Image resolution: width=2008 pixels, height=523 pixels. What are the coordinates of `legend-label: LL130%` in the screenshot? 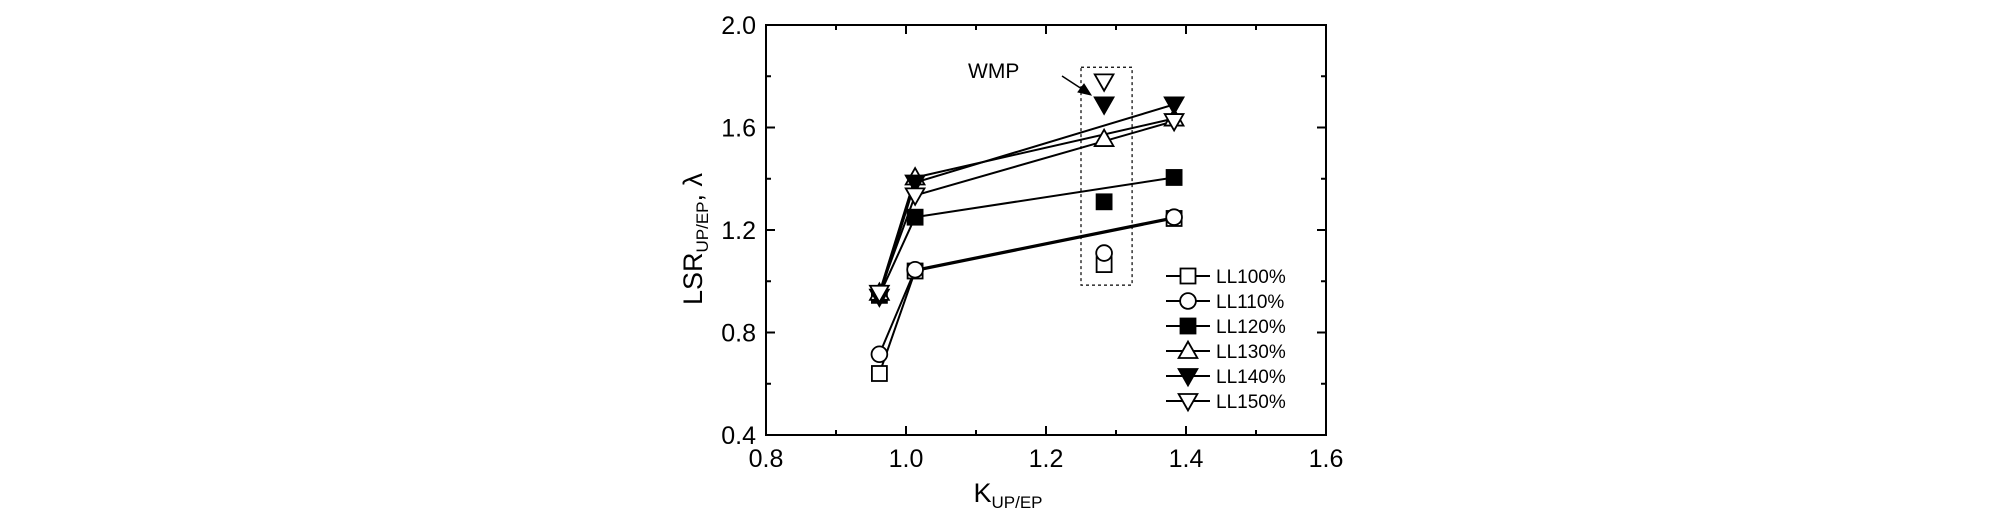 It's located at (1251, 352).